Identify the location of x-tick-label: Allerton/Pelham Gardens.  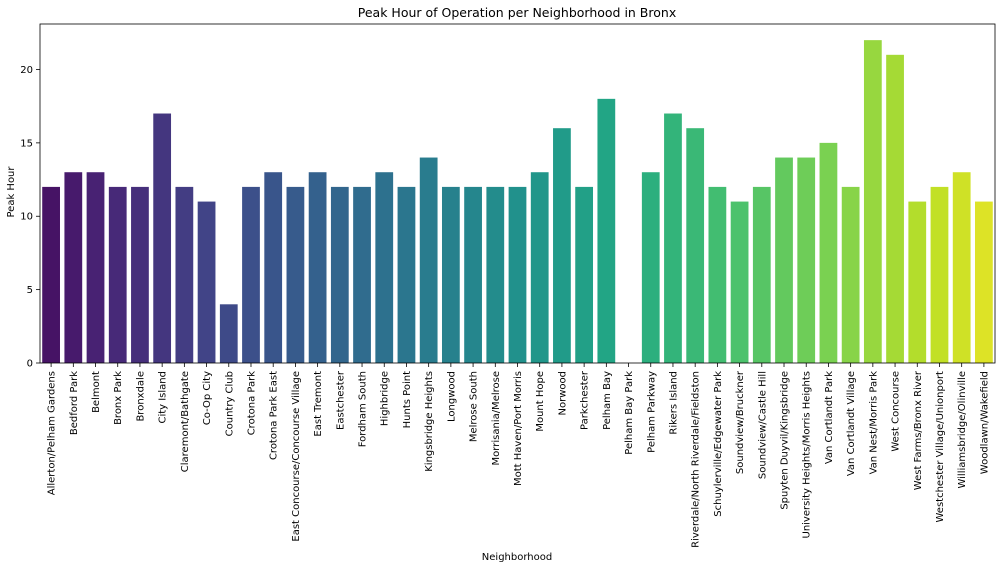
(52, 433).